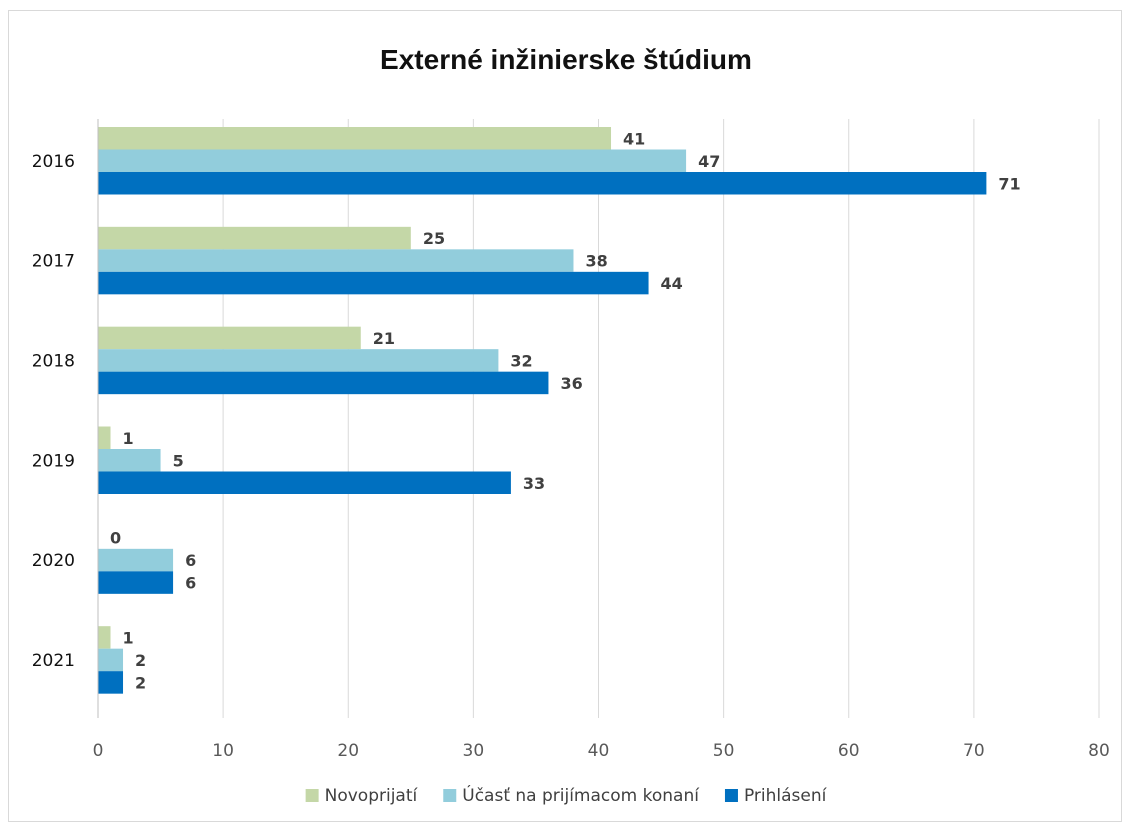 The height and width of the screenshot is (830, 1130). Describe the element at coordinates (1099, 751) in the screenshot. I see `x-tick-label: 80` at that location.